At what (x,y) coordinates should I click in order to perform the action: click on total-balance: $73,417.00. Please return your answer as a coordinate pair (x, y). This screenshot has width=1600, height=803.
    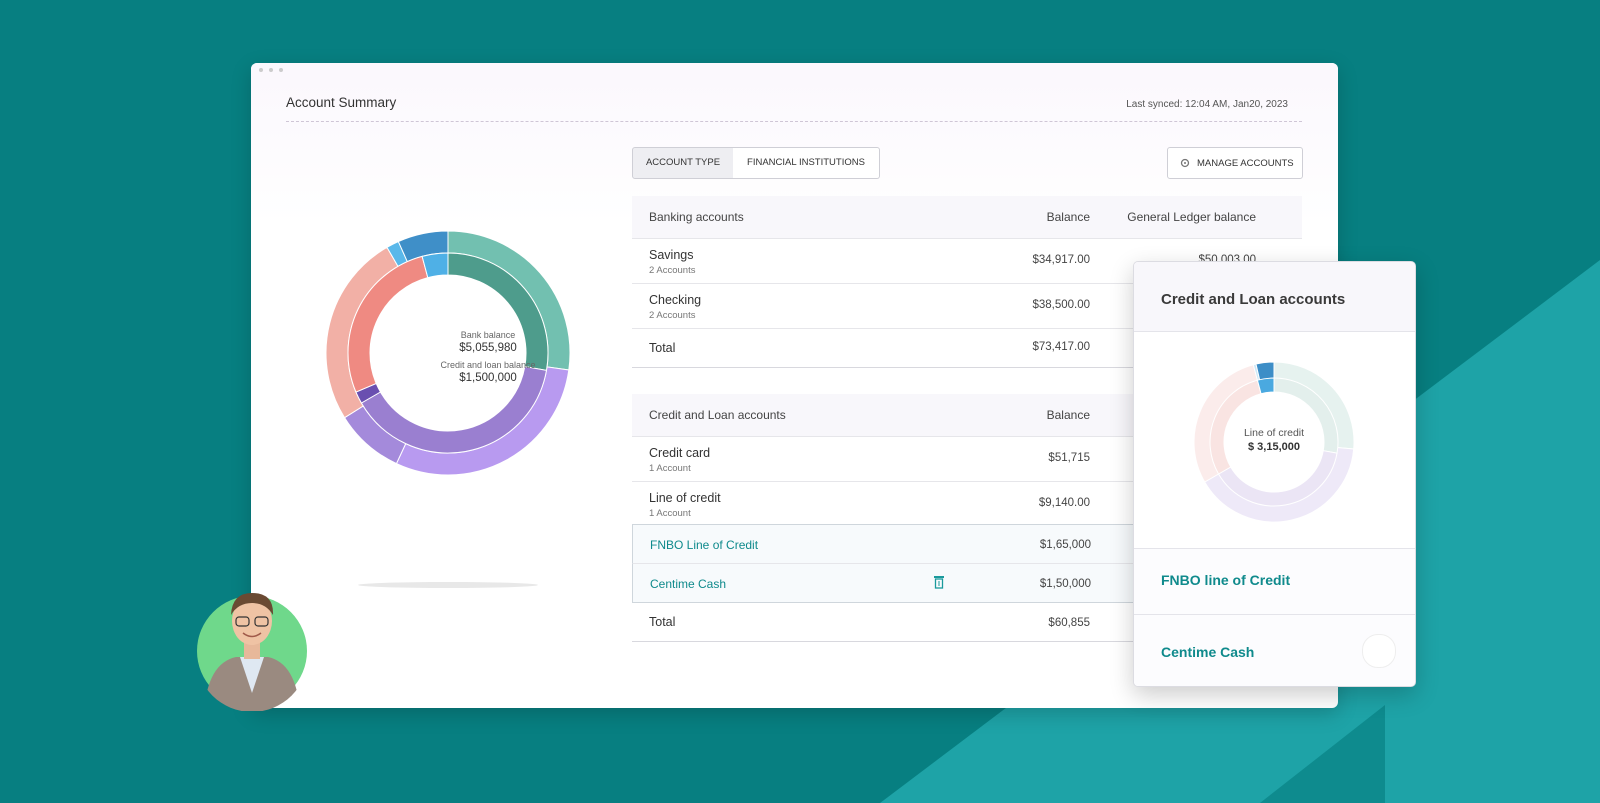
    Looking at the image, I should click on (1061, 347).